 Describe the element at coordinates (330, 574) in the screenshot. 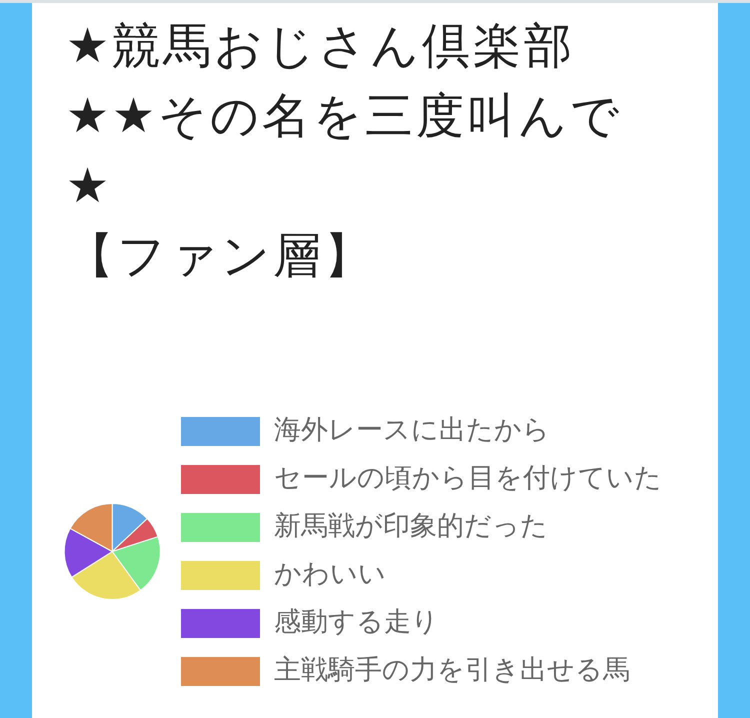

I see `legend-label: かわいい` at that location.